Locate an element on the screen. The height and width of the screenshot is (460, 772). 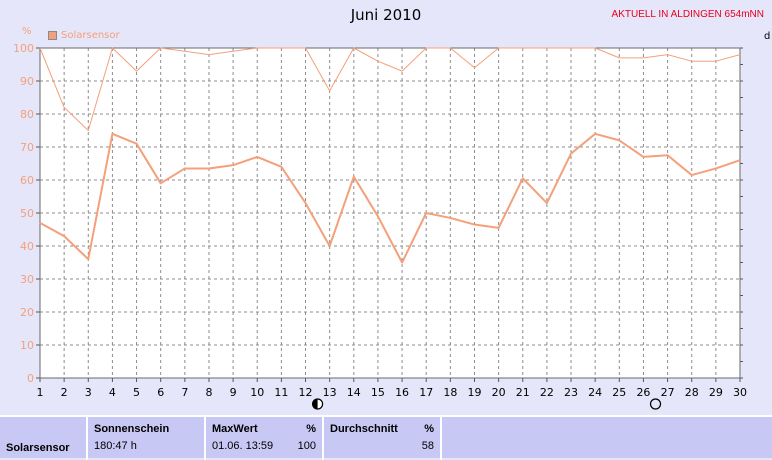
y-tick-label: 70 is located at coordinates (27, 147).